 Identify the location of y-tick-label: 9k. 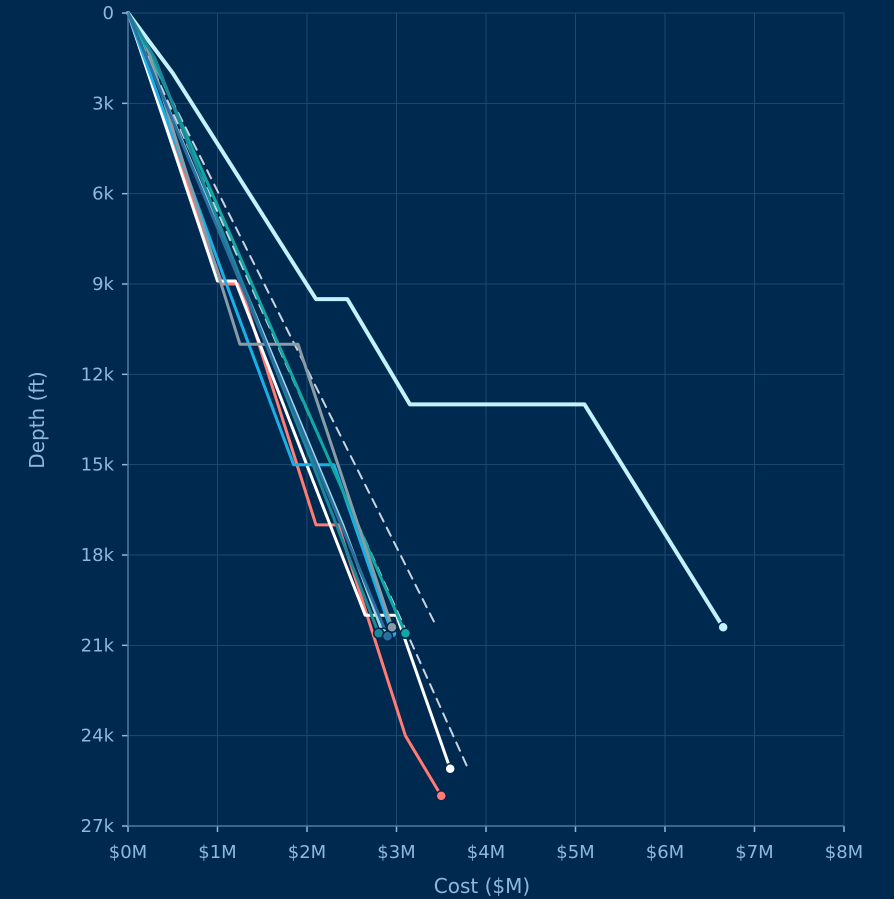
(103, 284).